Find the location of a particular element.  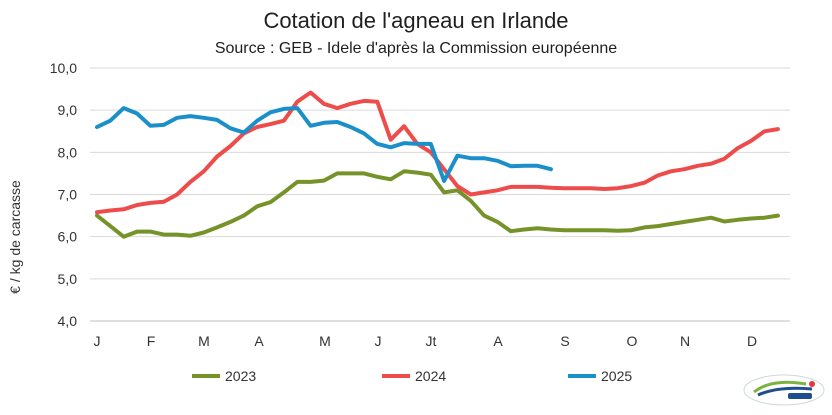

legend-label-2023: 2023 is located at coordinates (240, 376).